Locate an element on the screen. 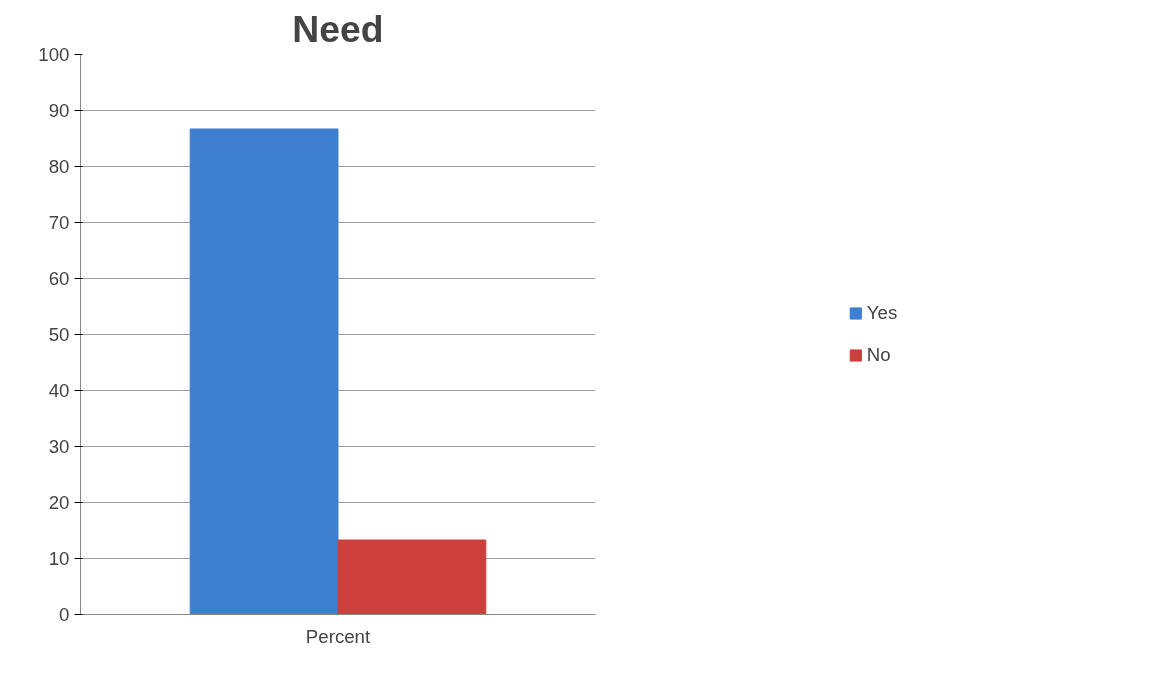 This screenshot has width=1160, height=674. y-tick-label: 10 is located at coordinates (59, 558).